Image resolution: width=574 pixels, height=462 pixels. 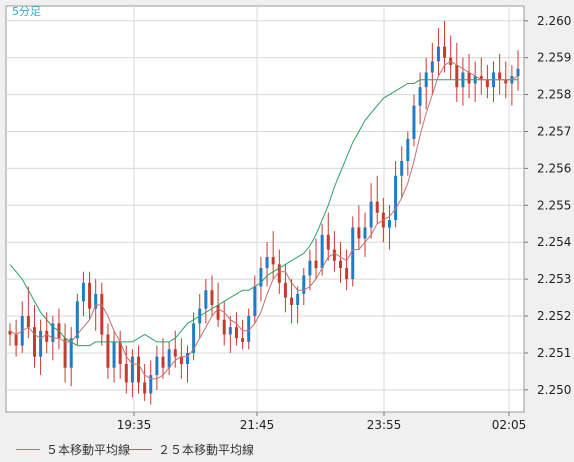 What do you see at coordinates (134, 425) in the screenshot?
I see `x-tick-label: 19:35` at bounding box center [134, 425].